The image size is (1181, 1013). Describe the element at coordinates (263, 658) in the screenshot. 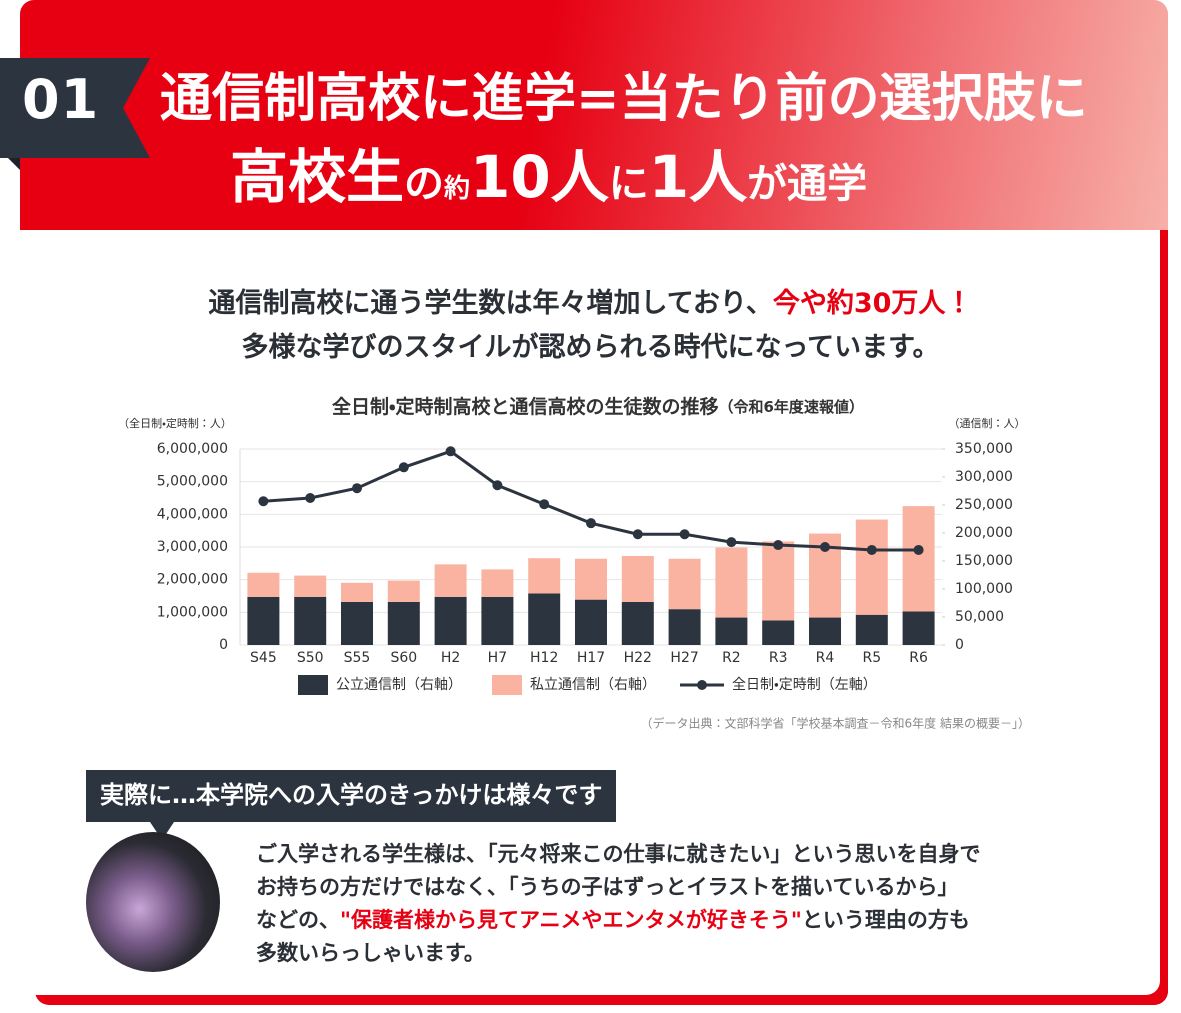

I see `x-tick-label: S45` at that location.